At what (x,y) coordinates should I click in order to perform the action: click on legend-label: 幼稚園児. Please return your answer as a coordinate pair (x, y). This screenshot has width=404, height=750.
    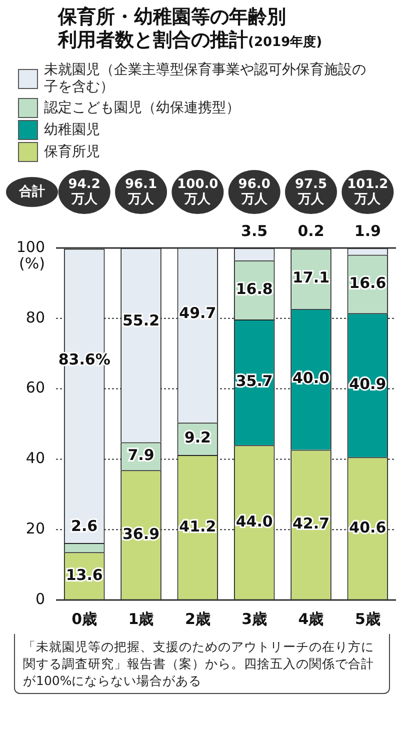
    Looking at the image, I should click on (72, 130).